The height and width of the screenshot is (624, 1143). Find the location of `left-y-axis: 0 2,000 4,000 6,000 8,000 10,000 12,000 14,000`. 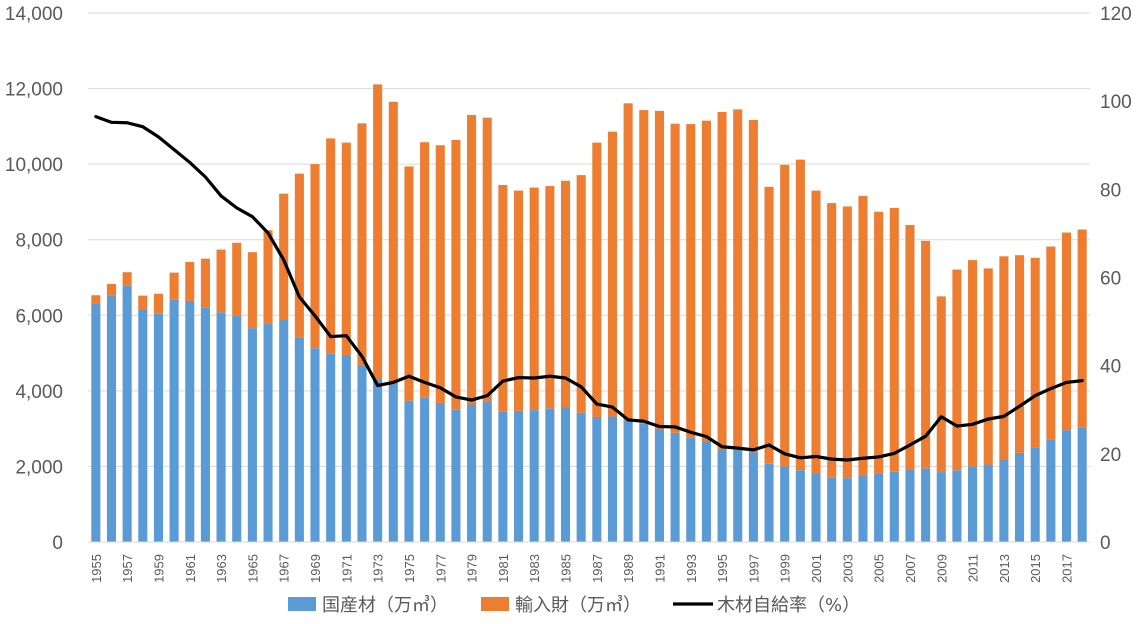

left-y-axis: 0 2,000 4,000 6,000 8,000 10,000 12,000 14,000 is located at coordinates (34, 279).